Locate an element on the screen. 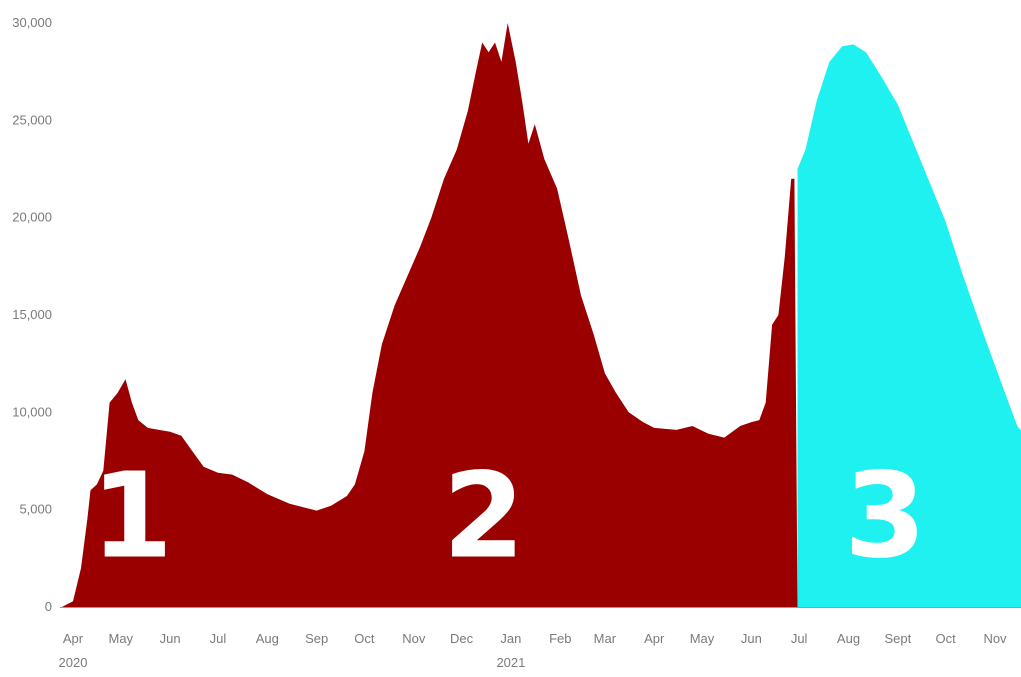 The width and height of the screenshot is (1021, 677). y-axis-ticks: 0 5,000 10,000 15,000 20,000 25,000 30,000 is located at coordinates (32, 314).